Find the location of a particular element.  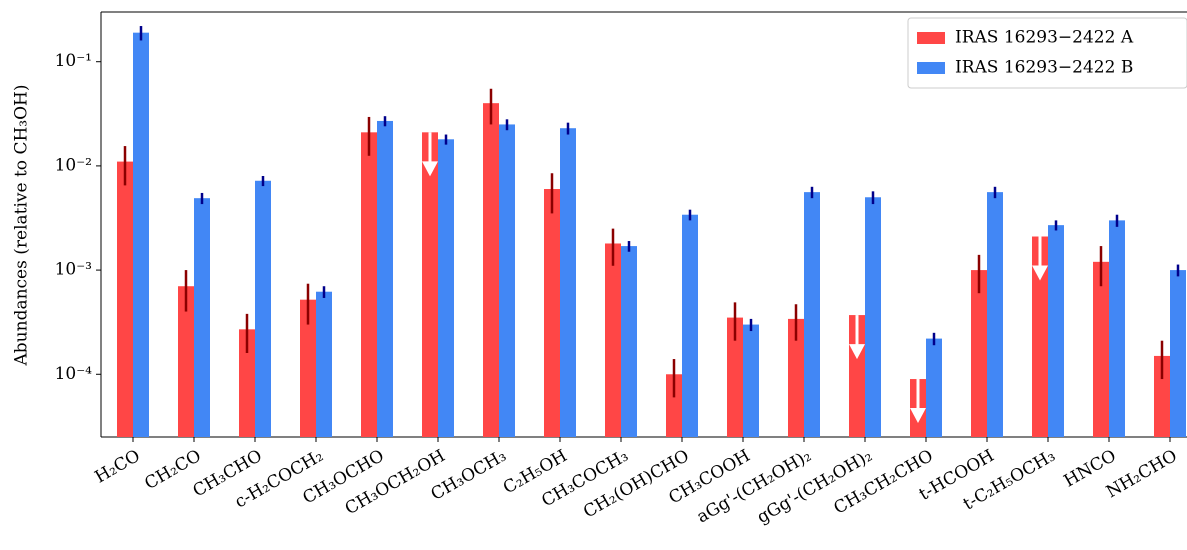

y-axis-label: Abundances (relative to CH₃OH) is located at coordinates (22, 226).